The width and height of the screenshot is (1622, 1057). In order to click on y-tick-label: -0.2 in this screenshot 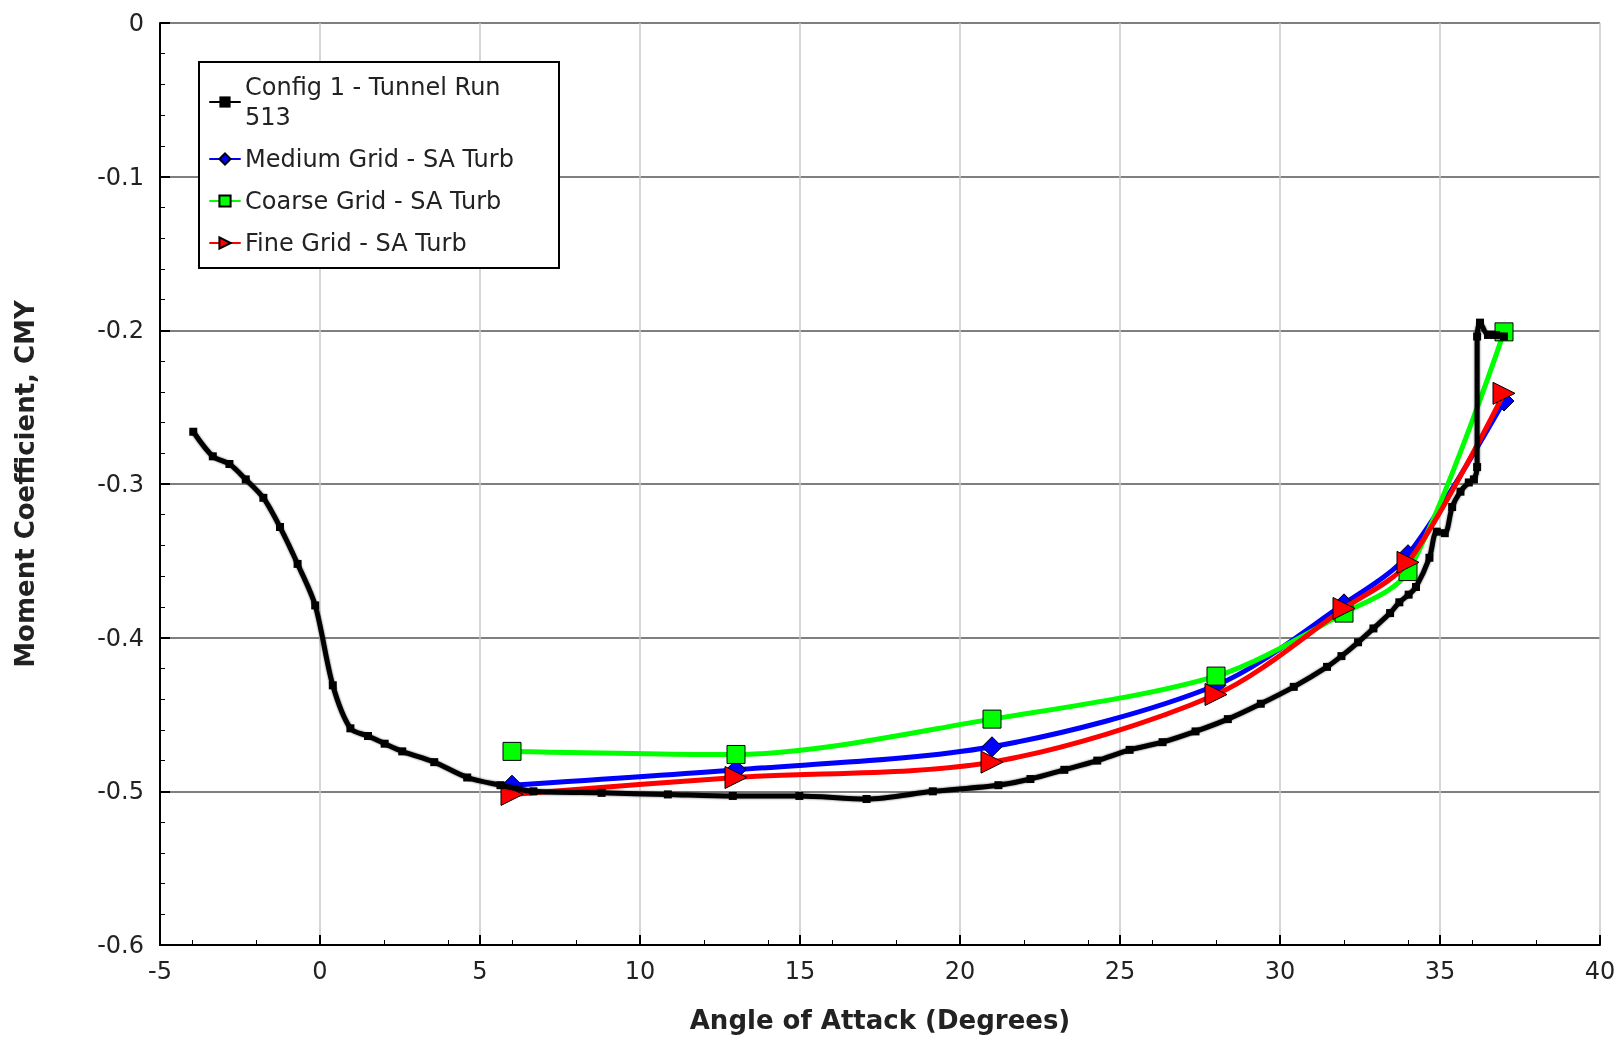, I will do `click(120, 330)`.